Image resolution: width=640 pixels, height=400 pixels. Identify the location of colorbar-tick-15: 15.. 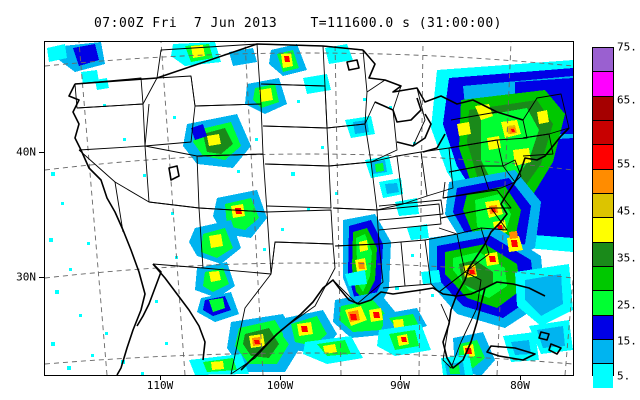
(627, 341).